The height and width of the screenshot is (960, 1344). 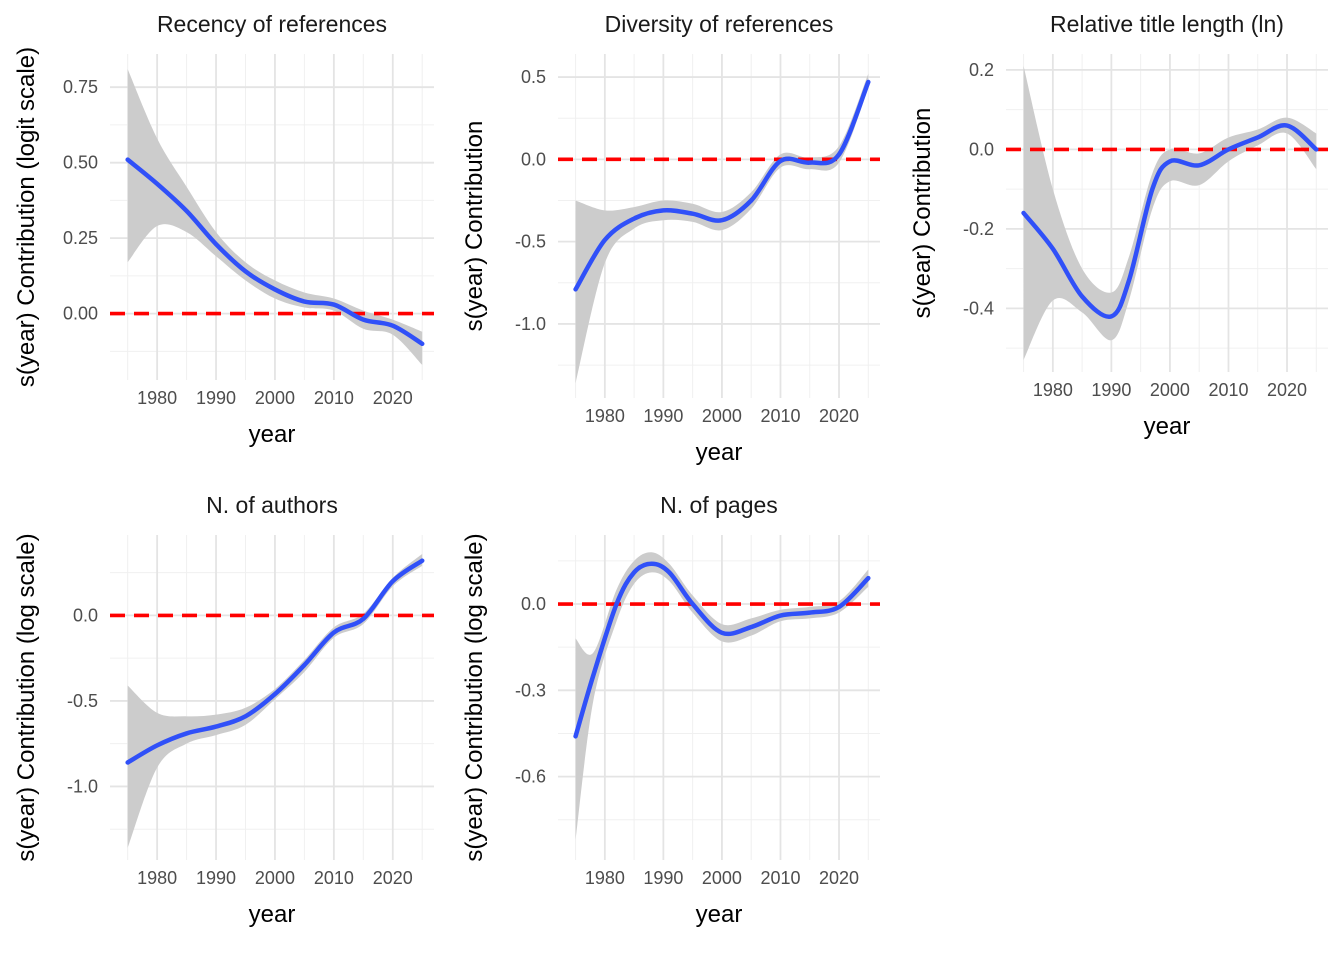 I want to click on panel-title: N. of pages, so click(x=719, y=505).